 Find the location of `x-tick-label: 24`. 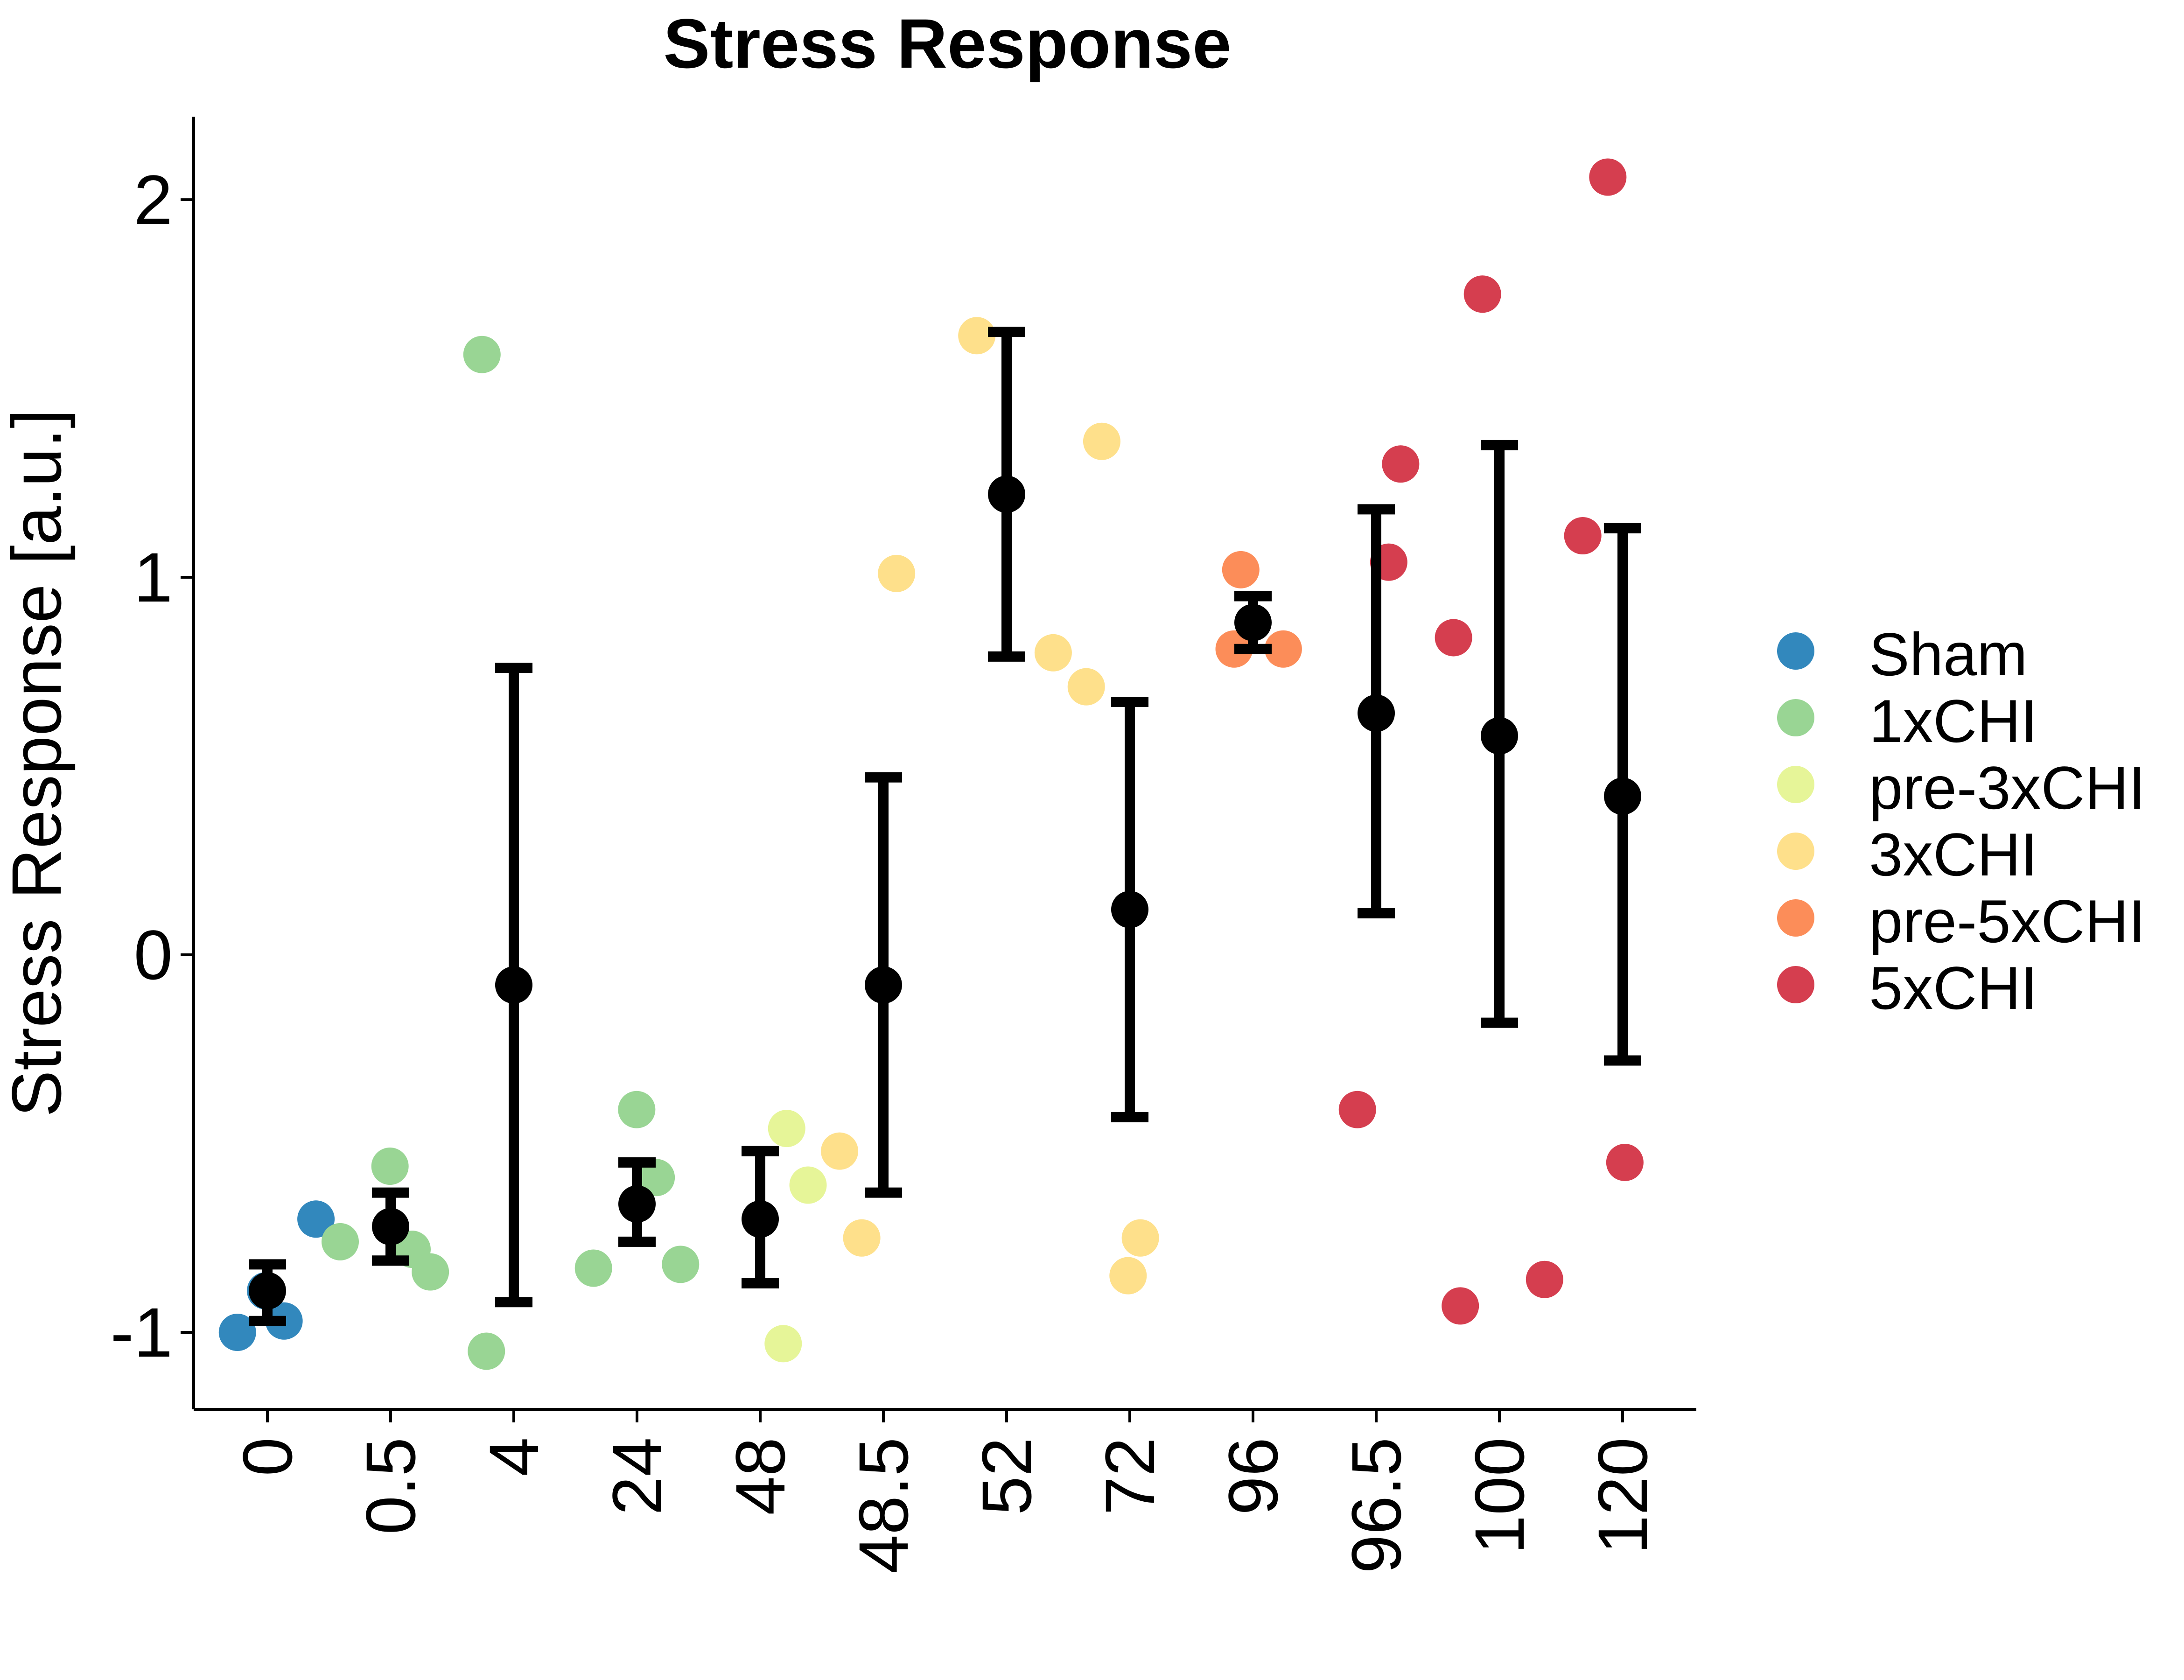

x-tick-label: 24 is located at coordinates (637, 1476).